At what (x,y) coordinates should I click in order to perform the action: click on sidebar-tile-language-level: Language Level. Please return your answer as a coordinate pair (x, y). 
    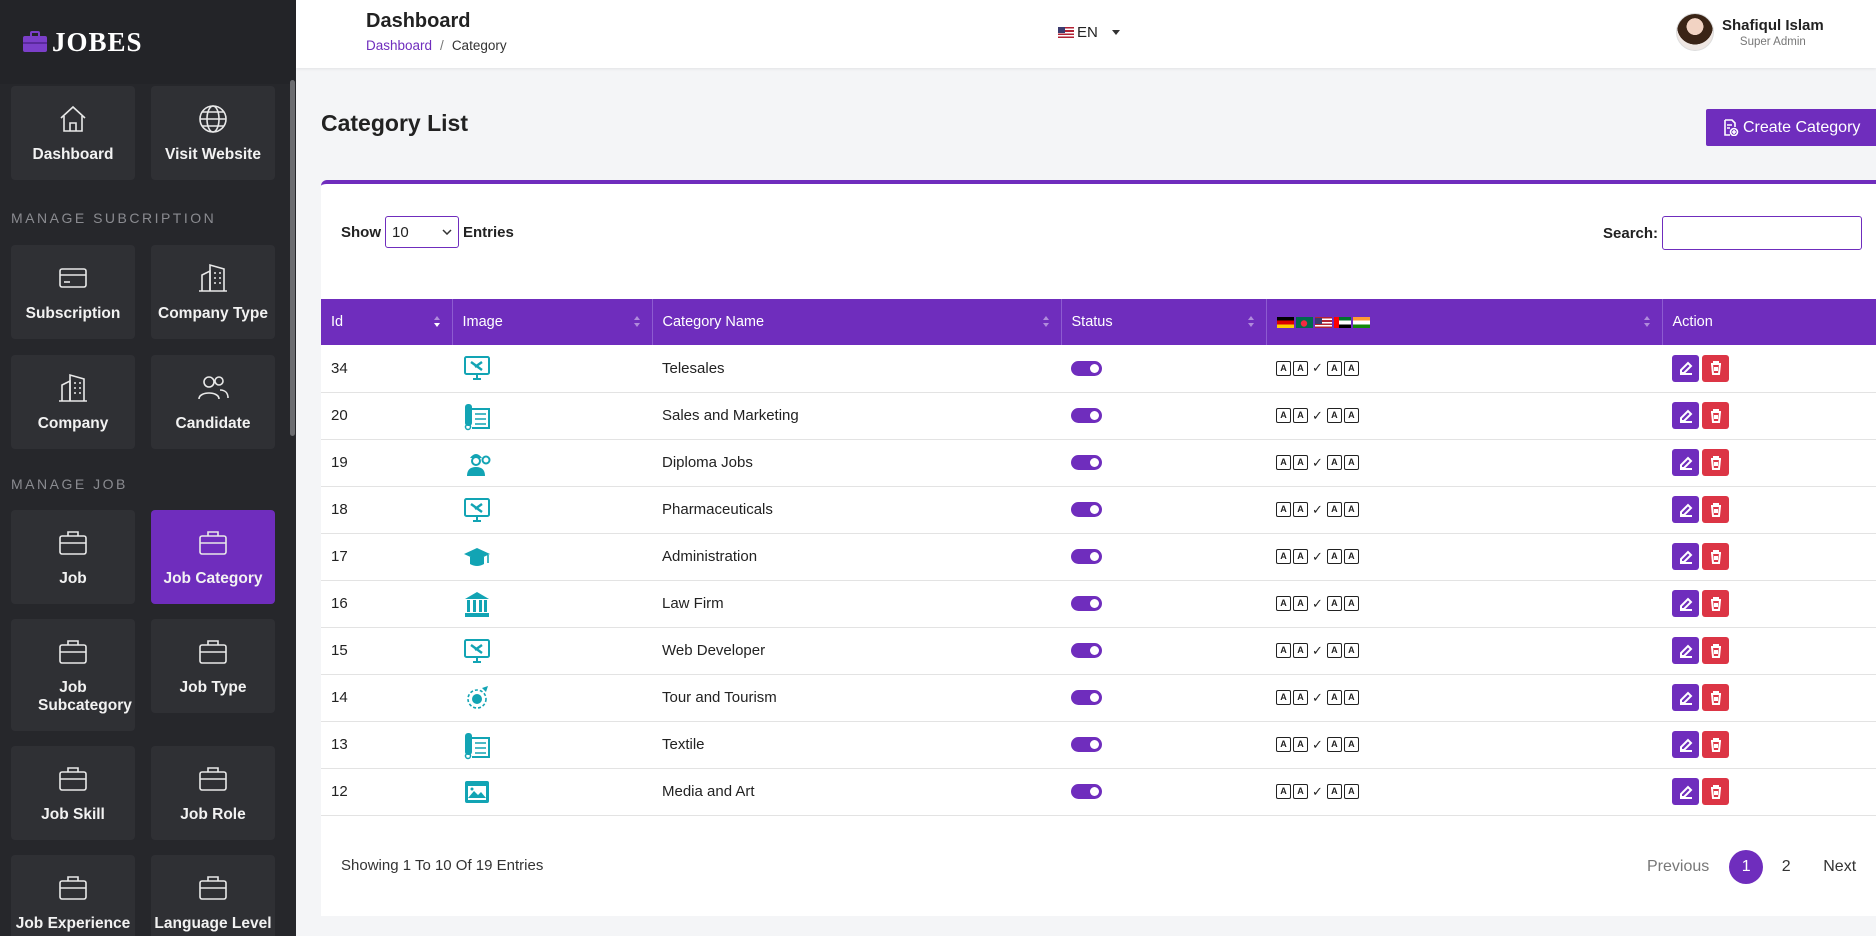
    Looking at the image, I should click on (213, 895).